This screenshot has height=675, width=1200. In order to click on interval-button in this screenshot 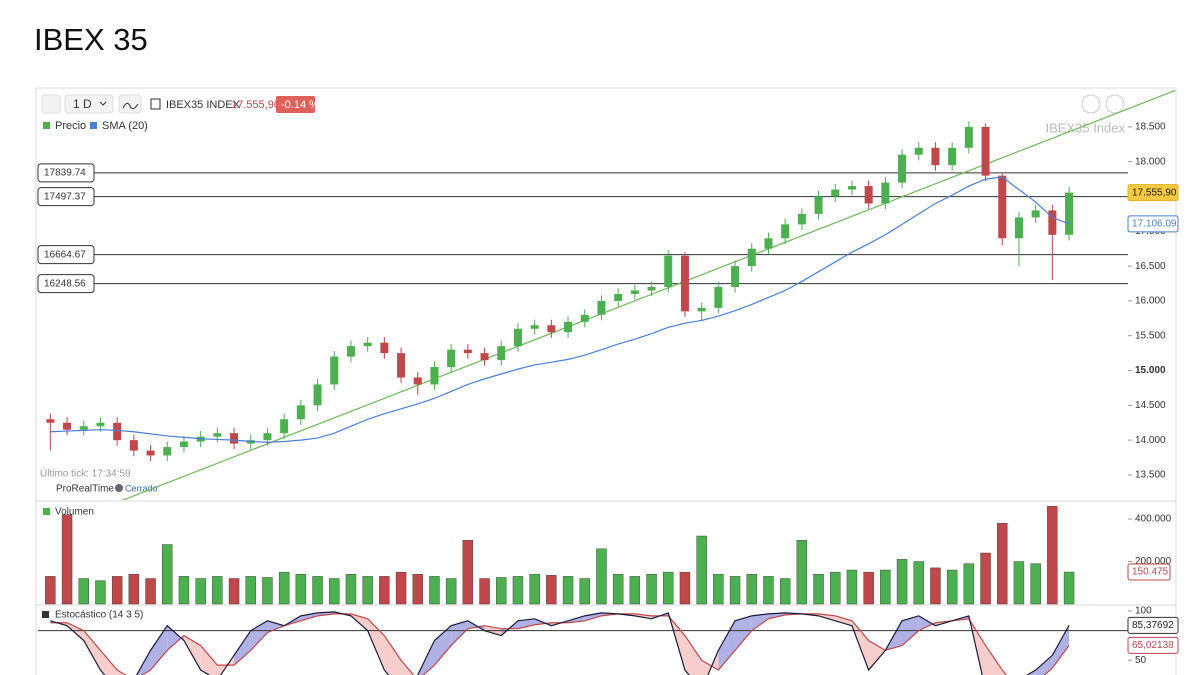, I will do `click(89, 104)`.